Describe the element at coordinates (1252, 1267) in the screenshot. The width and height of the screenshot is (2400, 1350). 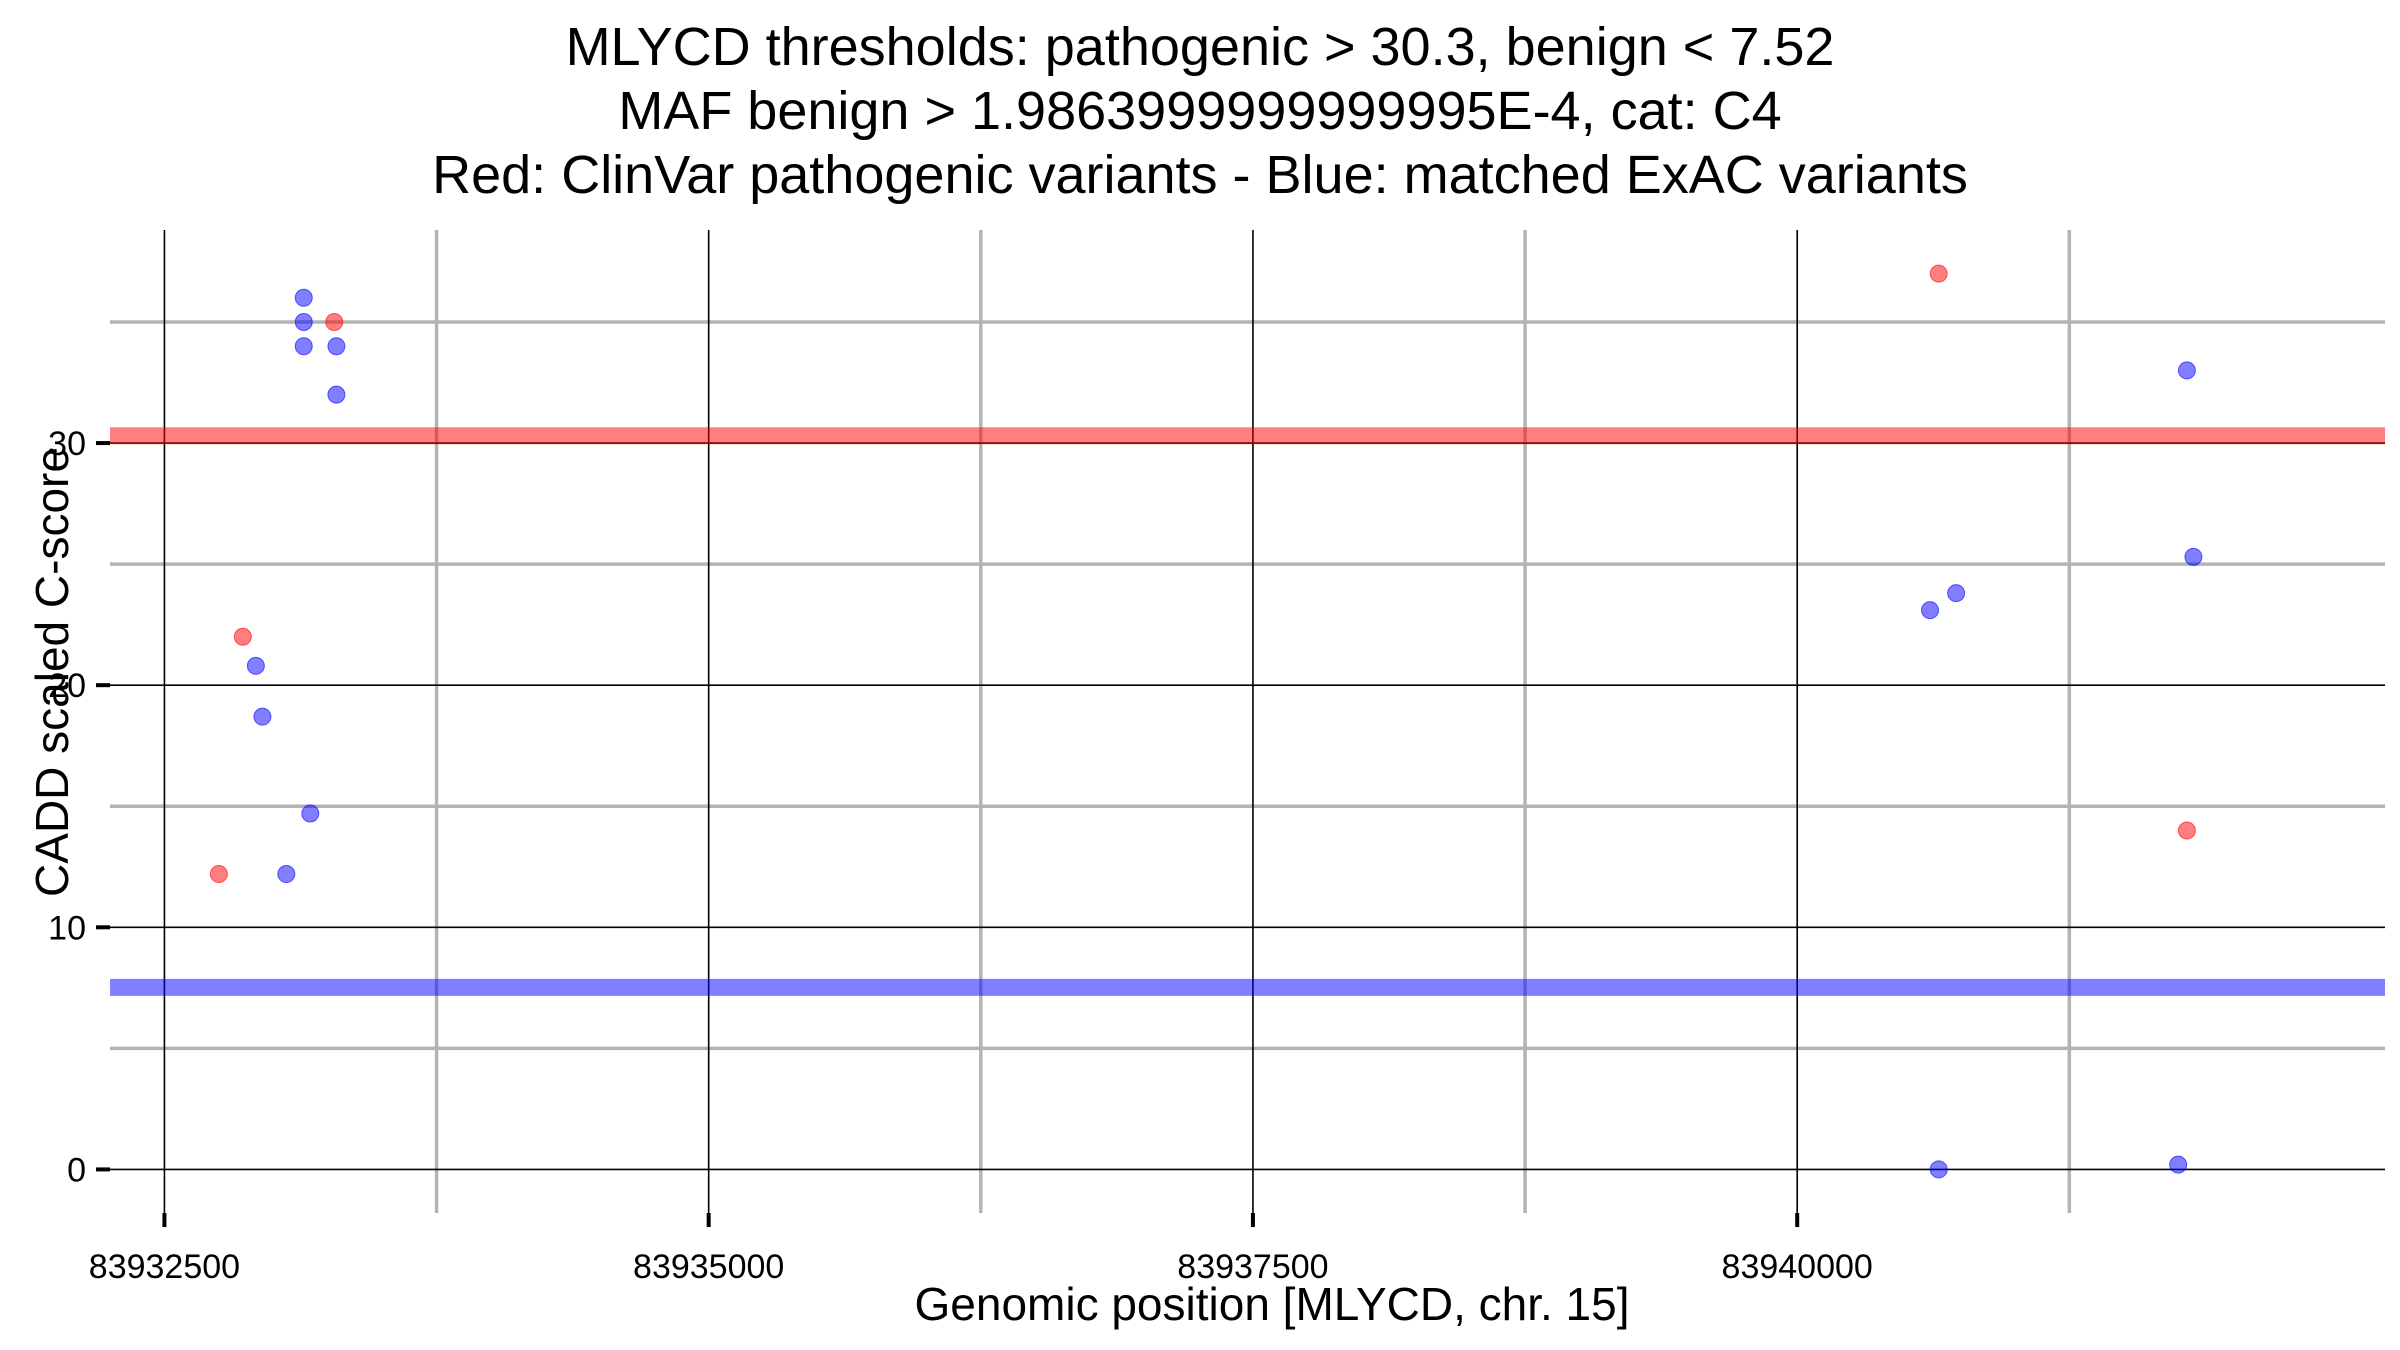
I see `x-tick-label: 83937500` at that location.